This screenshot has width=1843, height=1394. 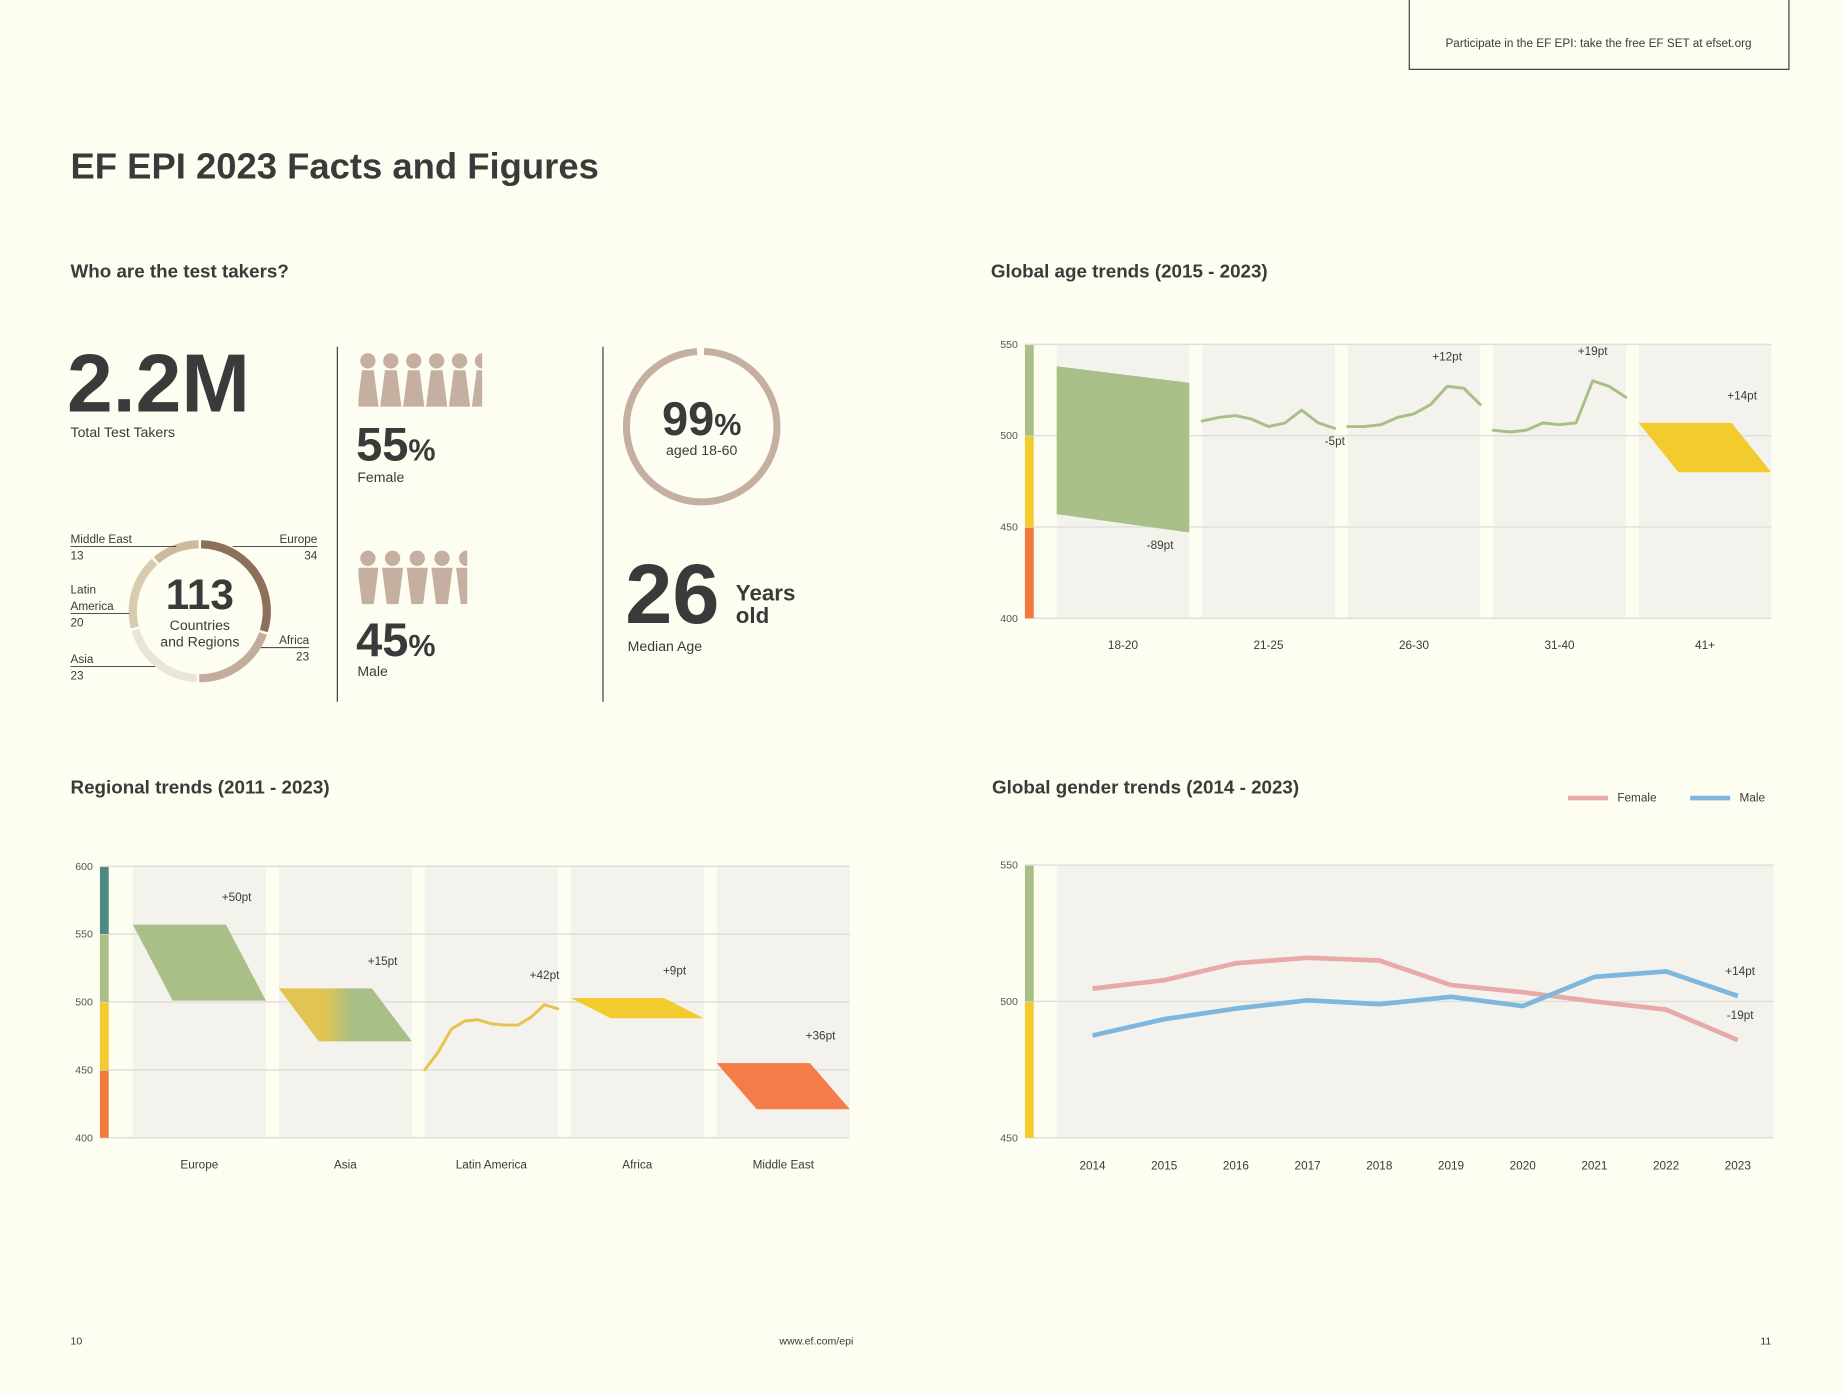 I want to click on male-percent: 45%, so click(x=395, y=639).